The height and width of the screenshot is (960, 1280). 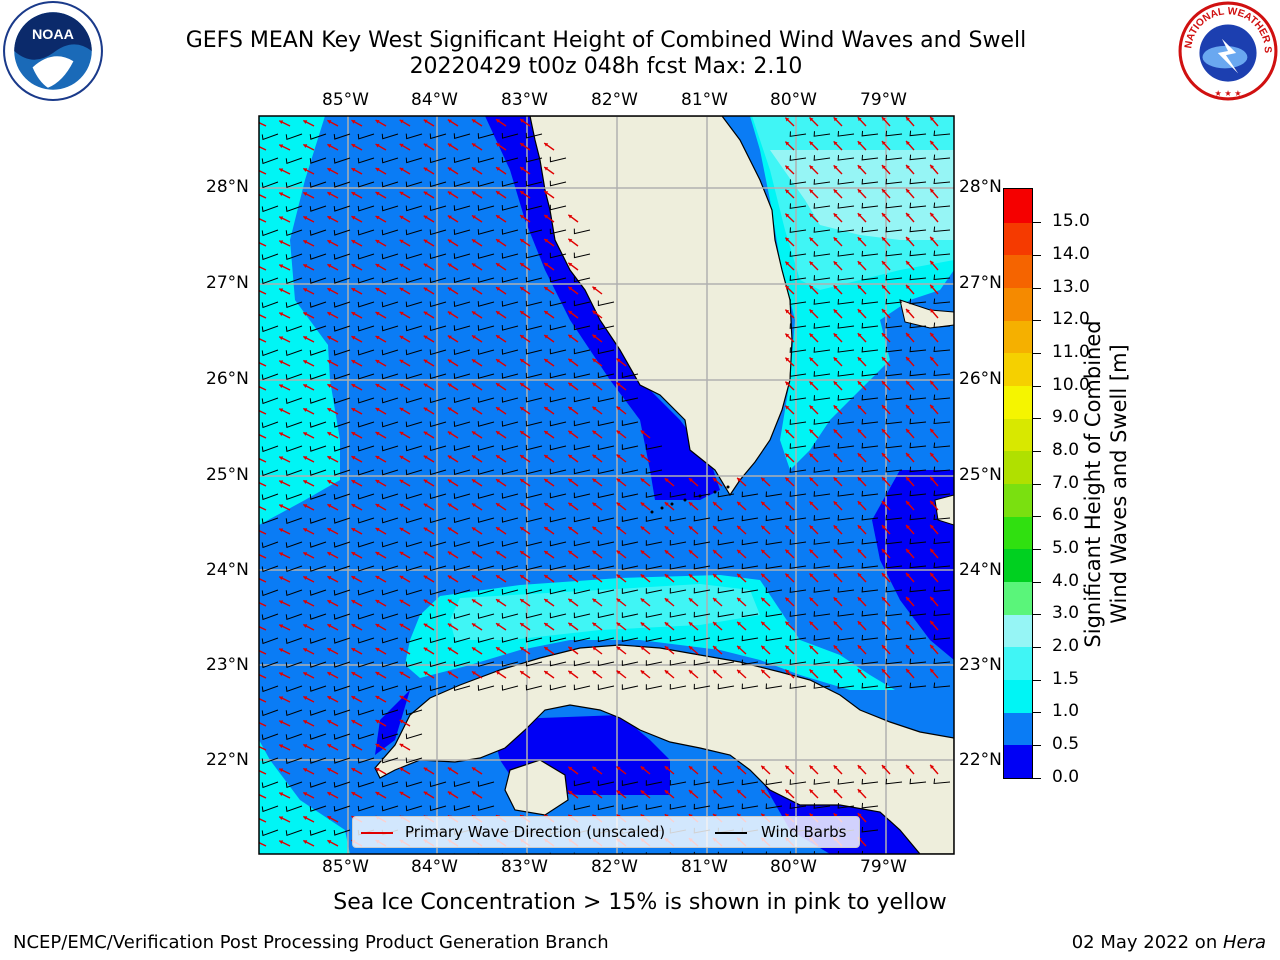 I want to click on noaa-logo: NOAA, so click(x=53, y=51).